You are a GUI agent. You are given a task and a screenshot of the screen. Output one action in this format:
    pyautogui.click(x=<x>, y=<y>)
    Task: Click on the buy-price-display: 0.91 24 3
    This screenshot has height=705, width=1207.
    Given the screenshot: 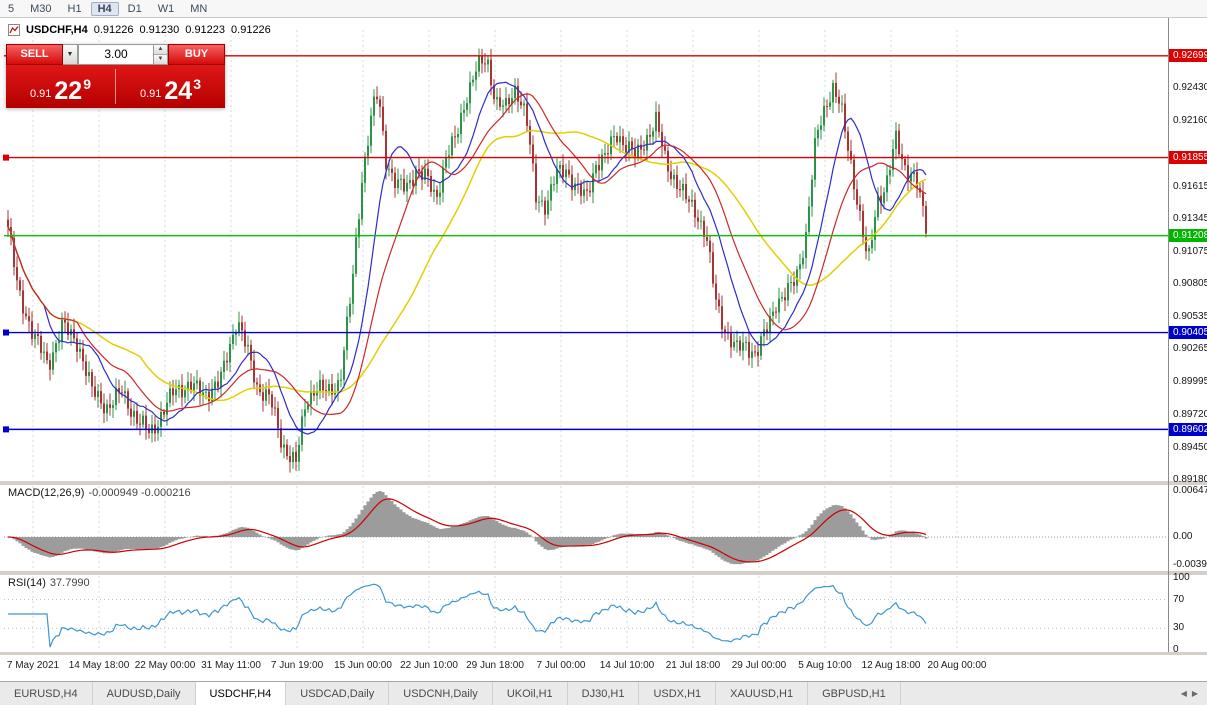 What is the action you would take?
    pyautogui.click(x=170, y=86)
    